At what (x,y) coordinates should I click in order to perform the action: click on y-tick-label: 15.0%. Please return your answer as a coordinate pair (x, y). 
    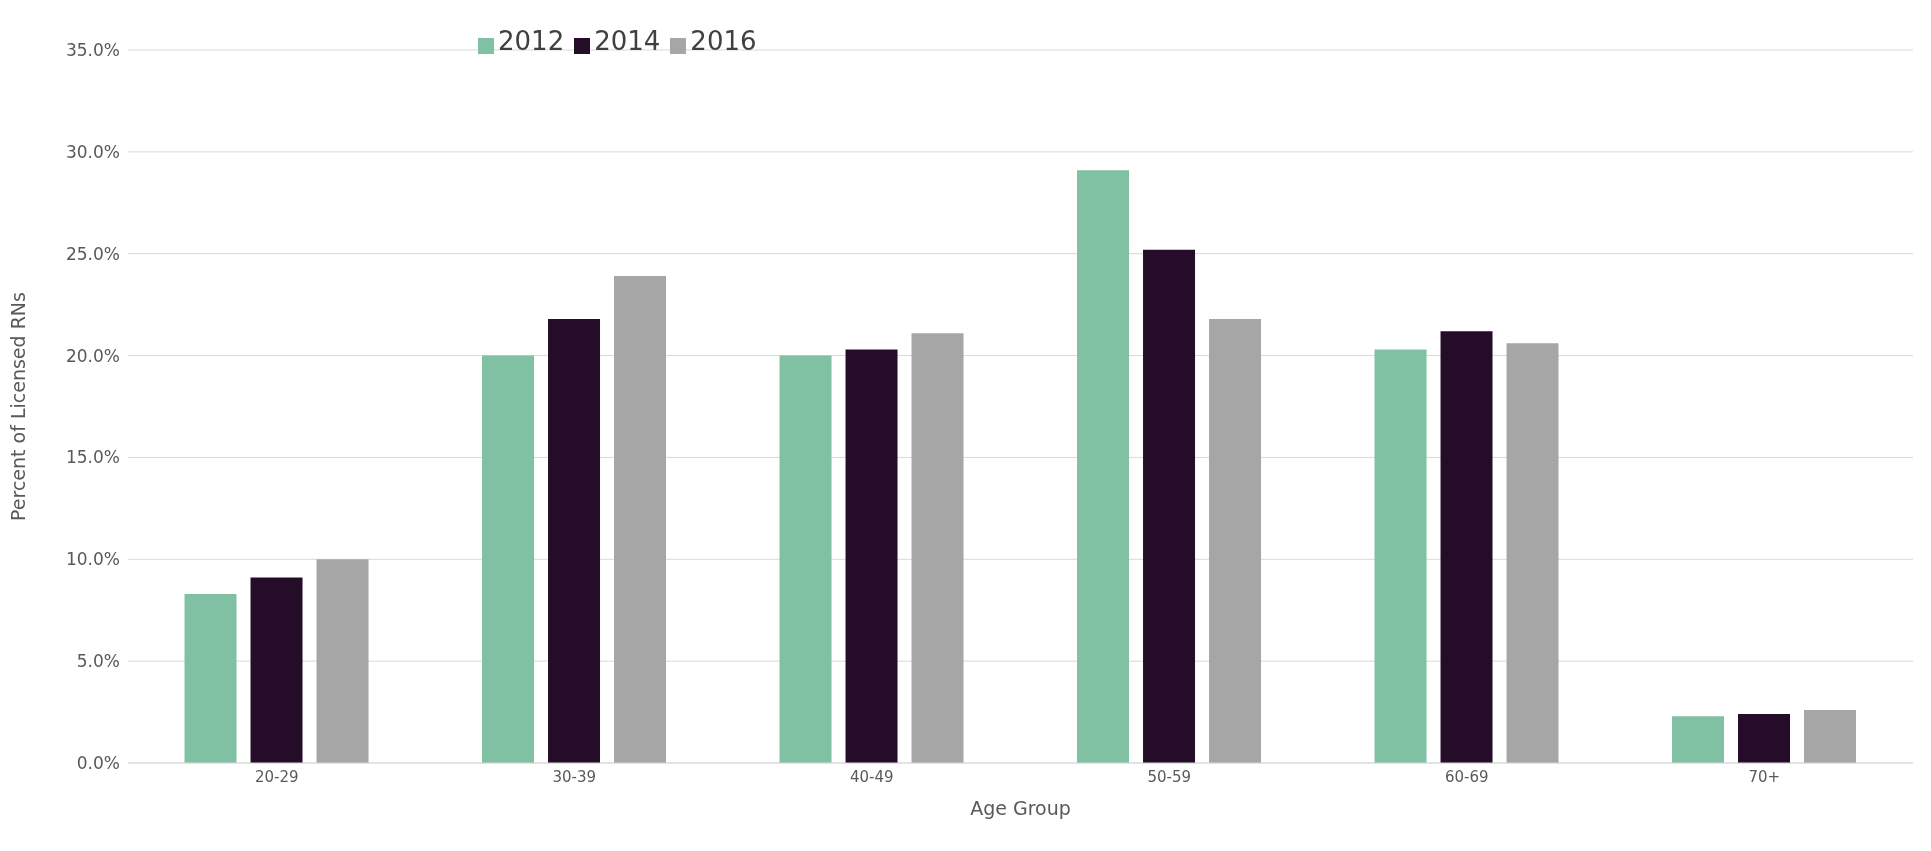
    Looking at the image, I should click on (92, 457).